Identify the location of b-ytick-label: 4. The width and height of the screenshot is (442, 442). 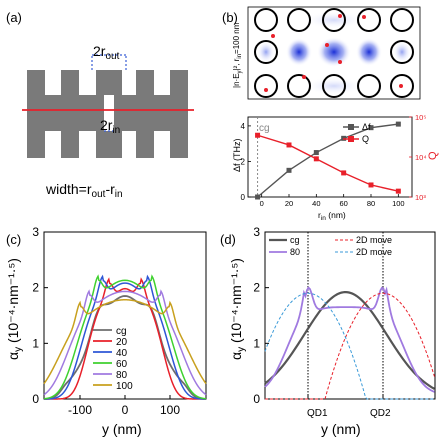
(243, 126).